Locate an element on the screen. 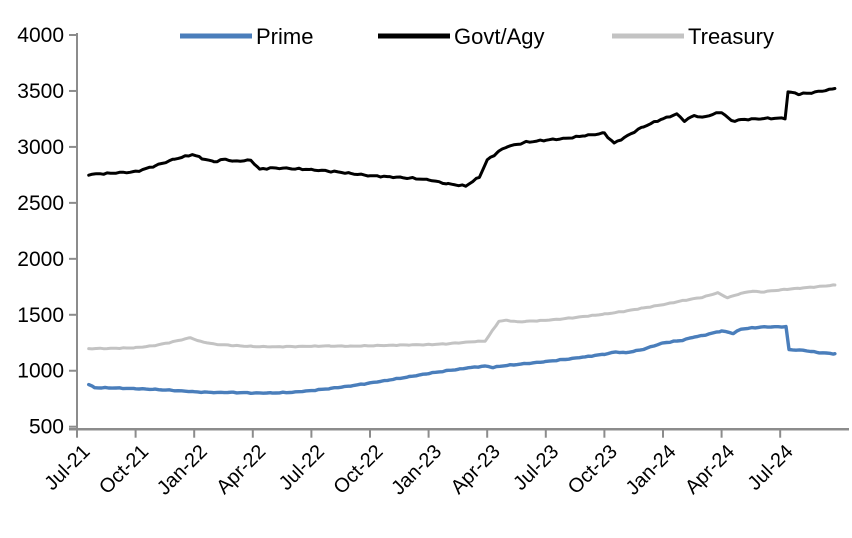 The height and width of the screenshot is (538, 852). y-axis-tick-label: 3500 is located at coordinates (40, 91).